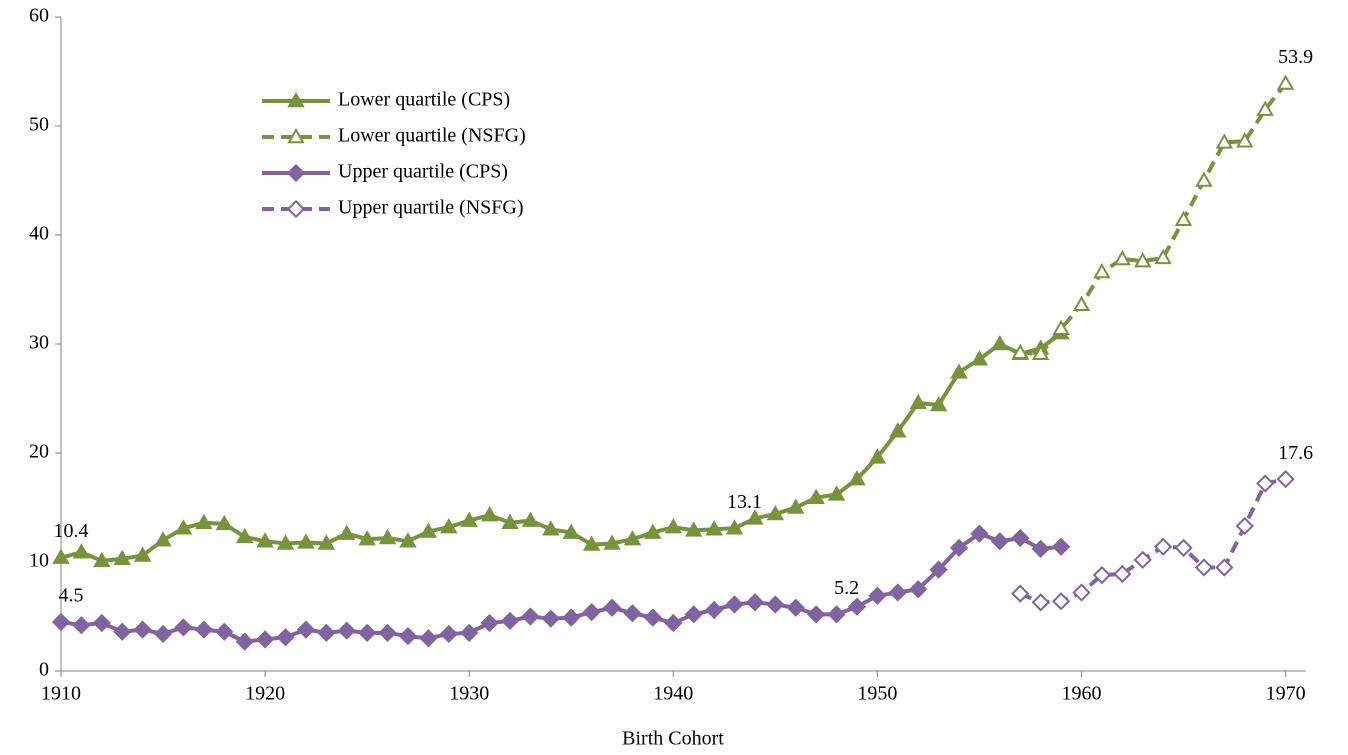 This screenshot has height=755, width=1348. What do you see at coordinates (423, 172) in the screenshot?
I see `legend-label: Upper quartile (CPS)` at bounding box center [423, 172].